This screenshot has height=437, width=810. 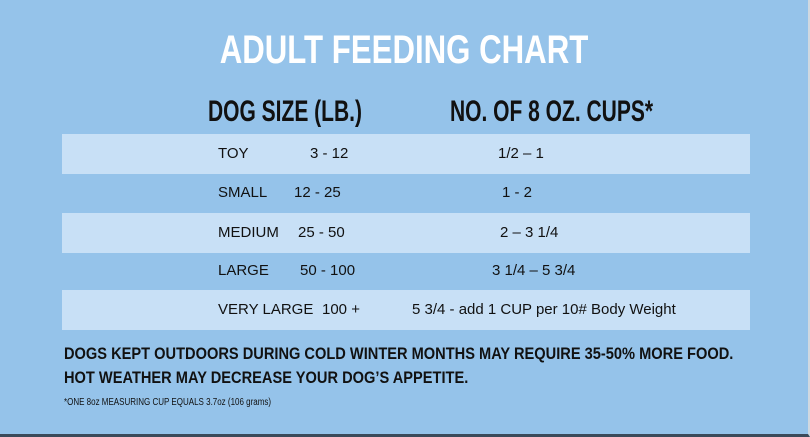 I want to click on weight-range: 100 +, so click(x=341, y=309).